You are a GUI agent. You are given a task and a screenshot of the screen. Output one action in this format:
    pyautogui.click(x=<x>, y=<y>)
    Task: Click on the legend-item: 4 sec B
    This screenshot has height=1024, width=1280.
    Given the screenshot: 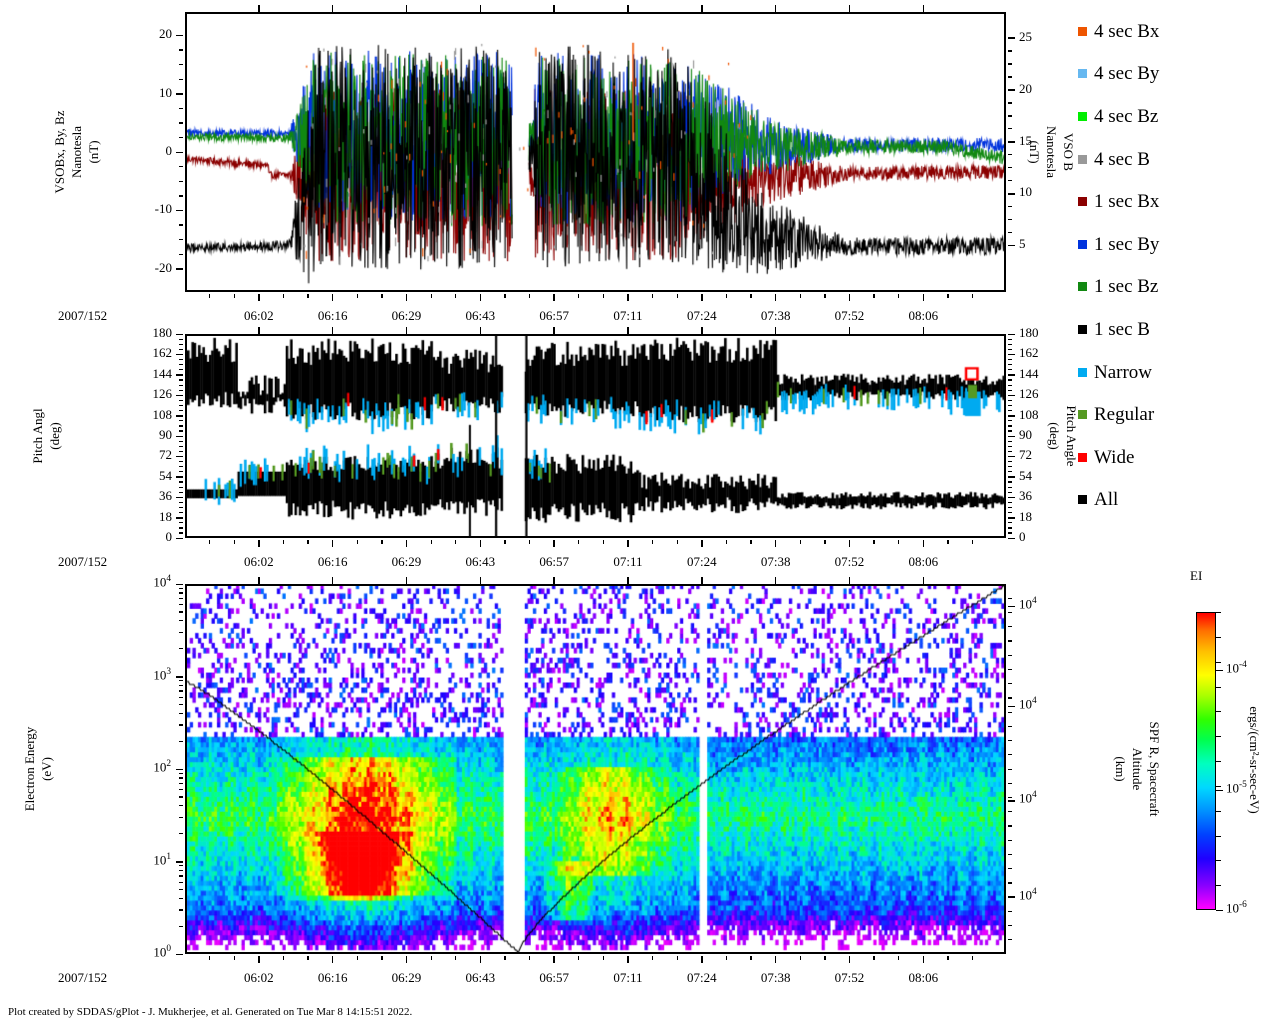 What is the action you would take?
    pyautogui.click(x=1178, y=159)
    